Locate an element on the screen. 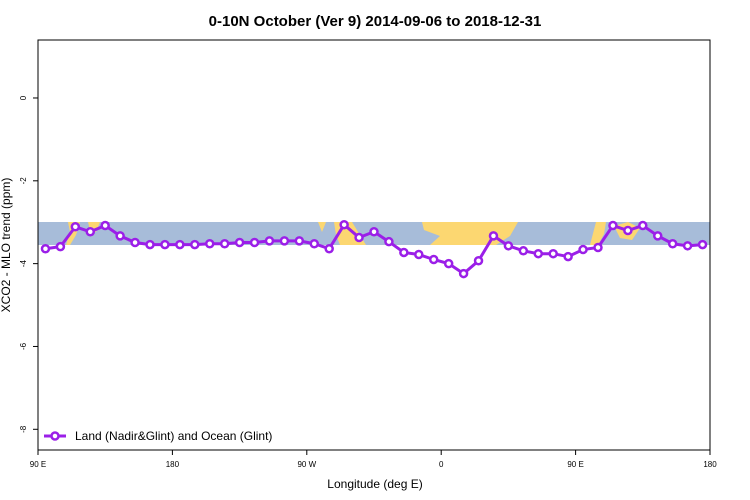 Image resolution: width=750 pixels, height=500 pixels. x-tick-label: 0 is located at coordinates (441, 464).